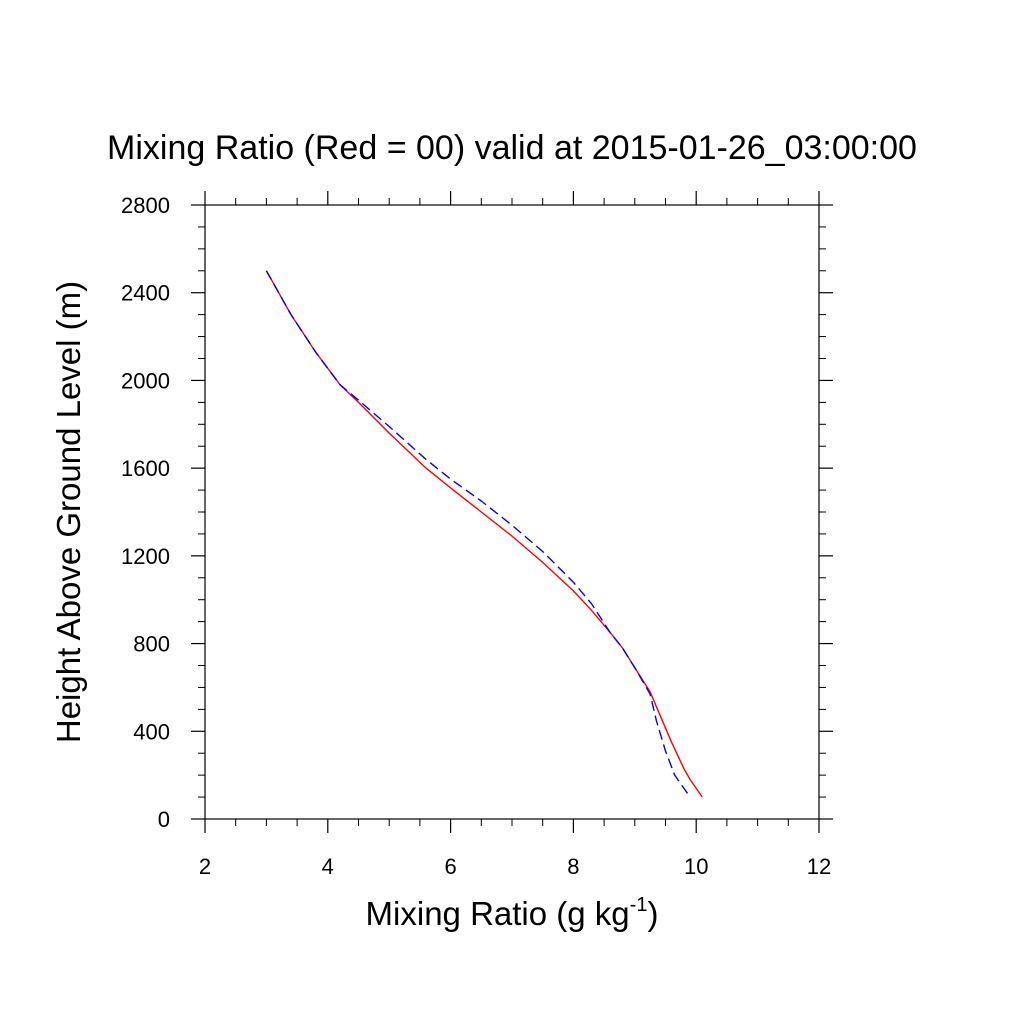  I want to click on y-tick-label: 0, so click(164, 819).